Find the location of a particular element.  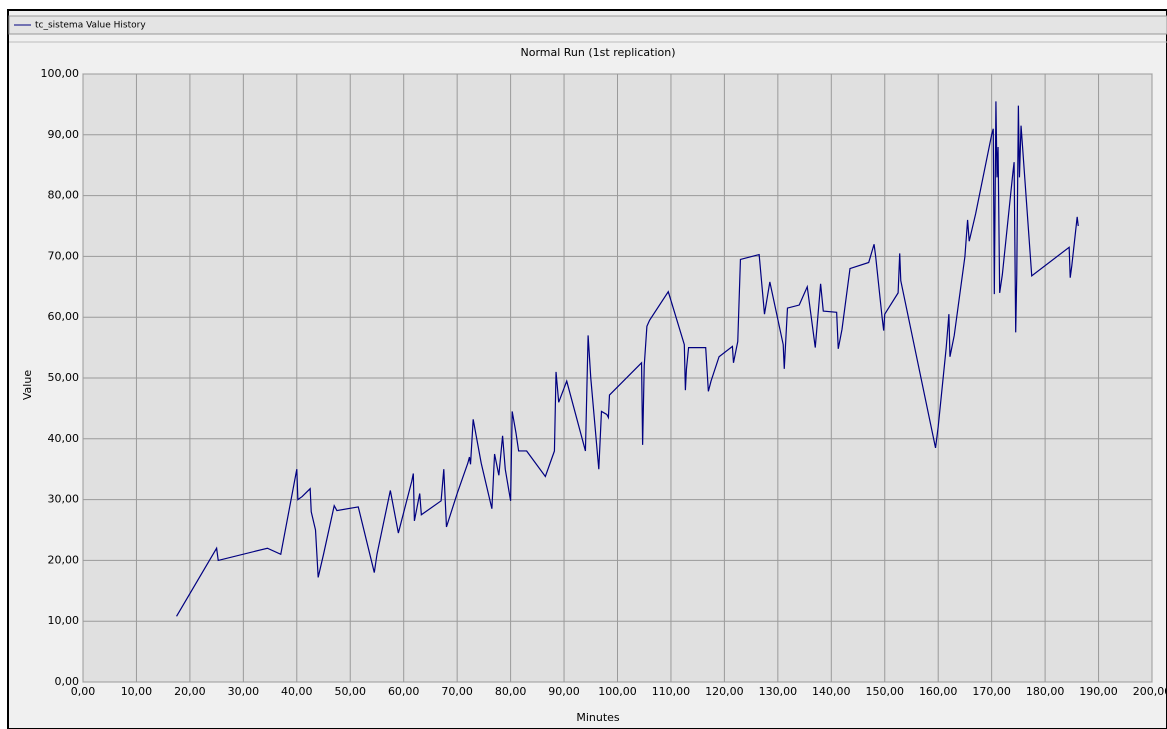

y-tick-label: 60,00 is located at coordinates (64, 316).